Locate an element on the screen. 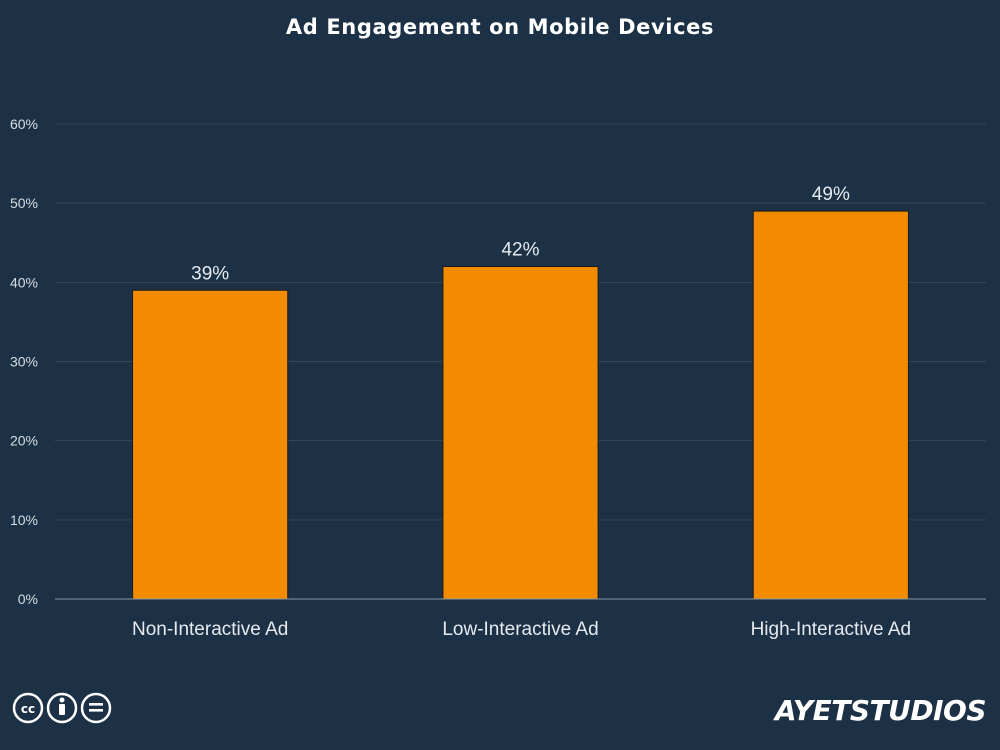  cc-icon: cc is located at coordinates (28, 708).